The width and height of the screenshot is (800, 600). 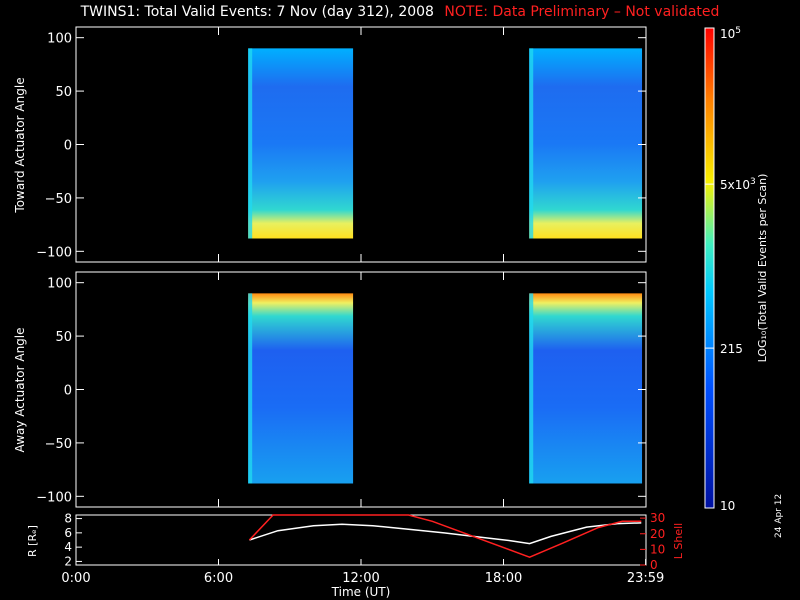 What do you see at coordinates (361, 592) in the screenshot?
I see `time-xlabel: Time (UT)` at bounding box center [361, 592].